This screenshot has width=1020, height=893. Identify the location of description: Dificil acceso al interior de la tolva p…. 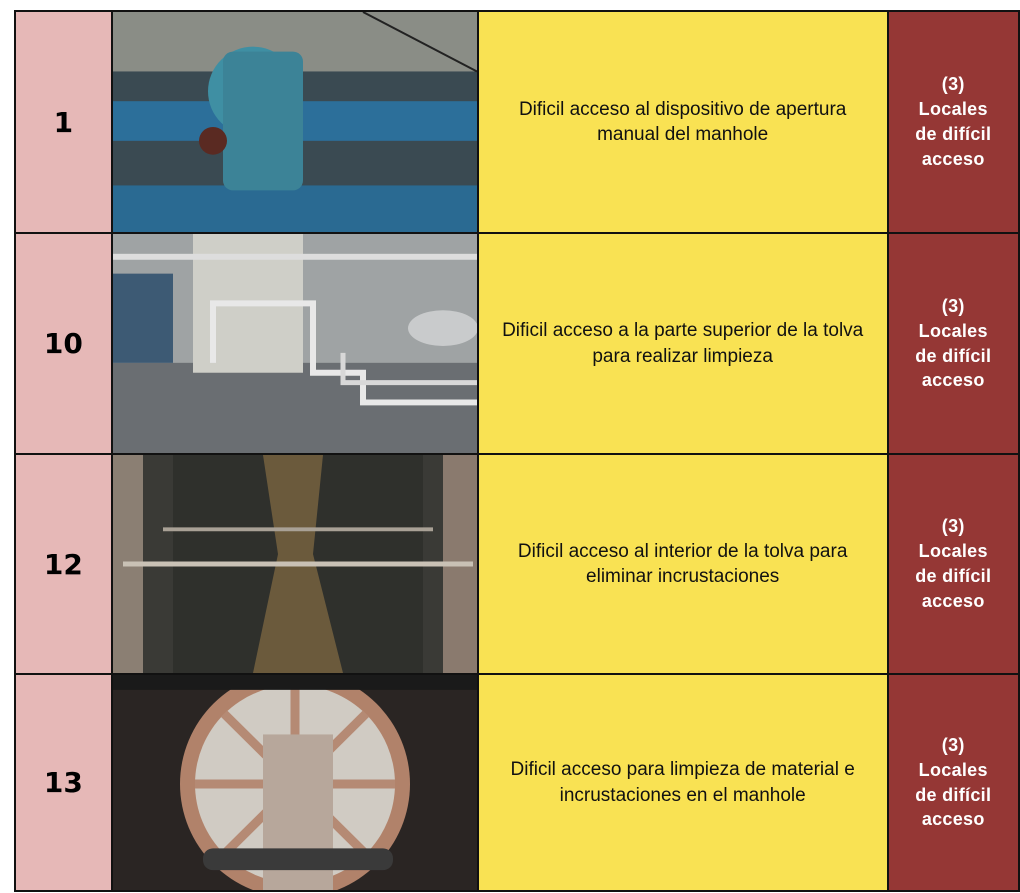
(682, 564).